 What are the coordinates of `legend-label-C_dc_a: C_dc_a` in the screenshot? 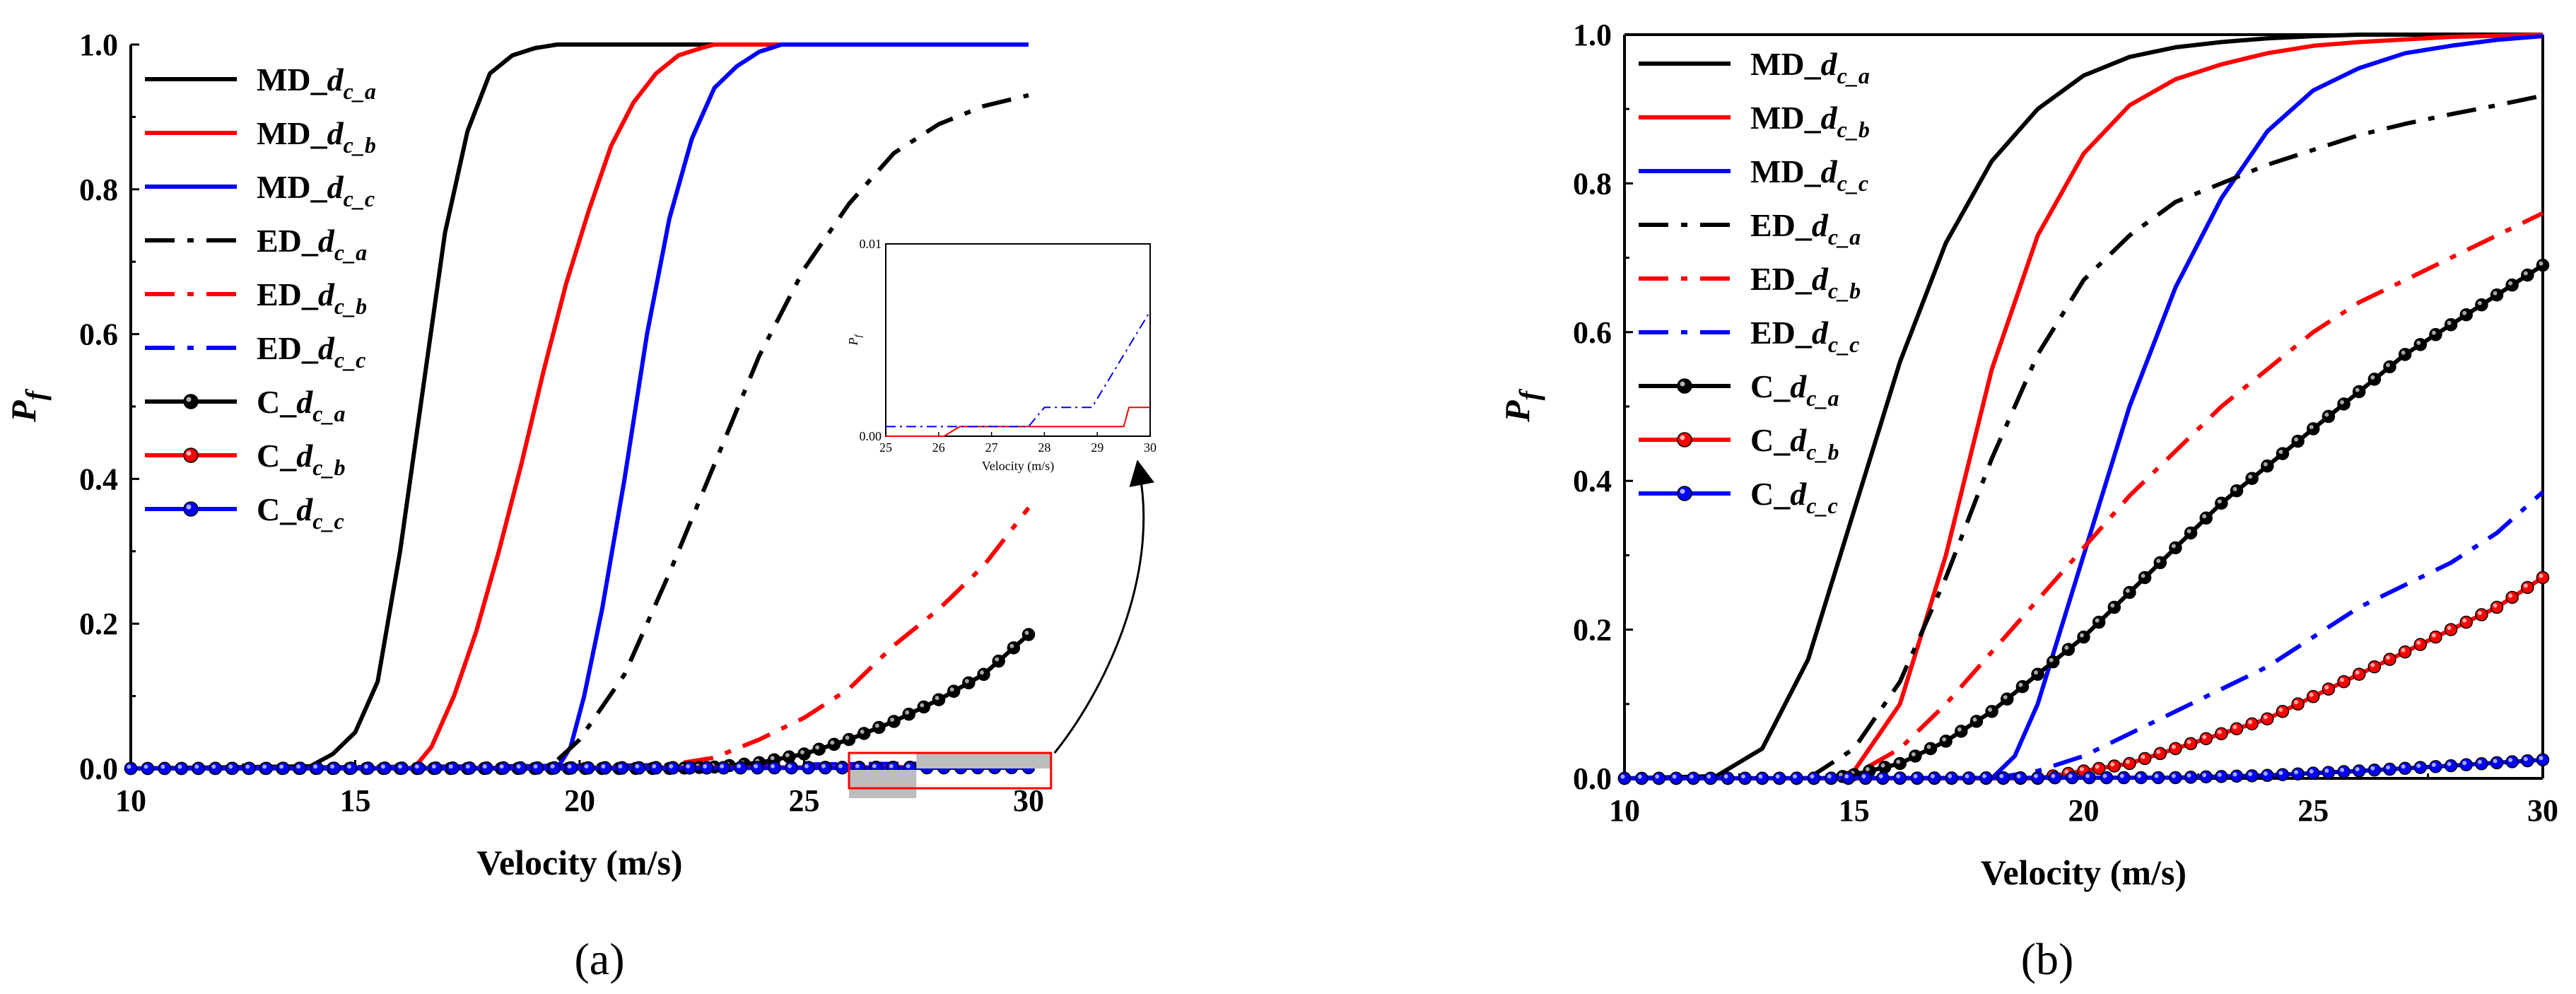 It's located at (1794, 390).